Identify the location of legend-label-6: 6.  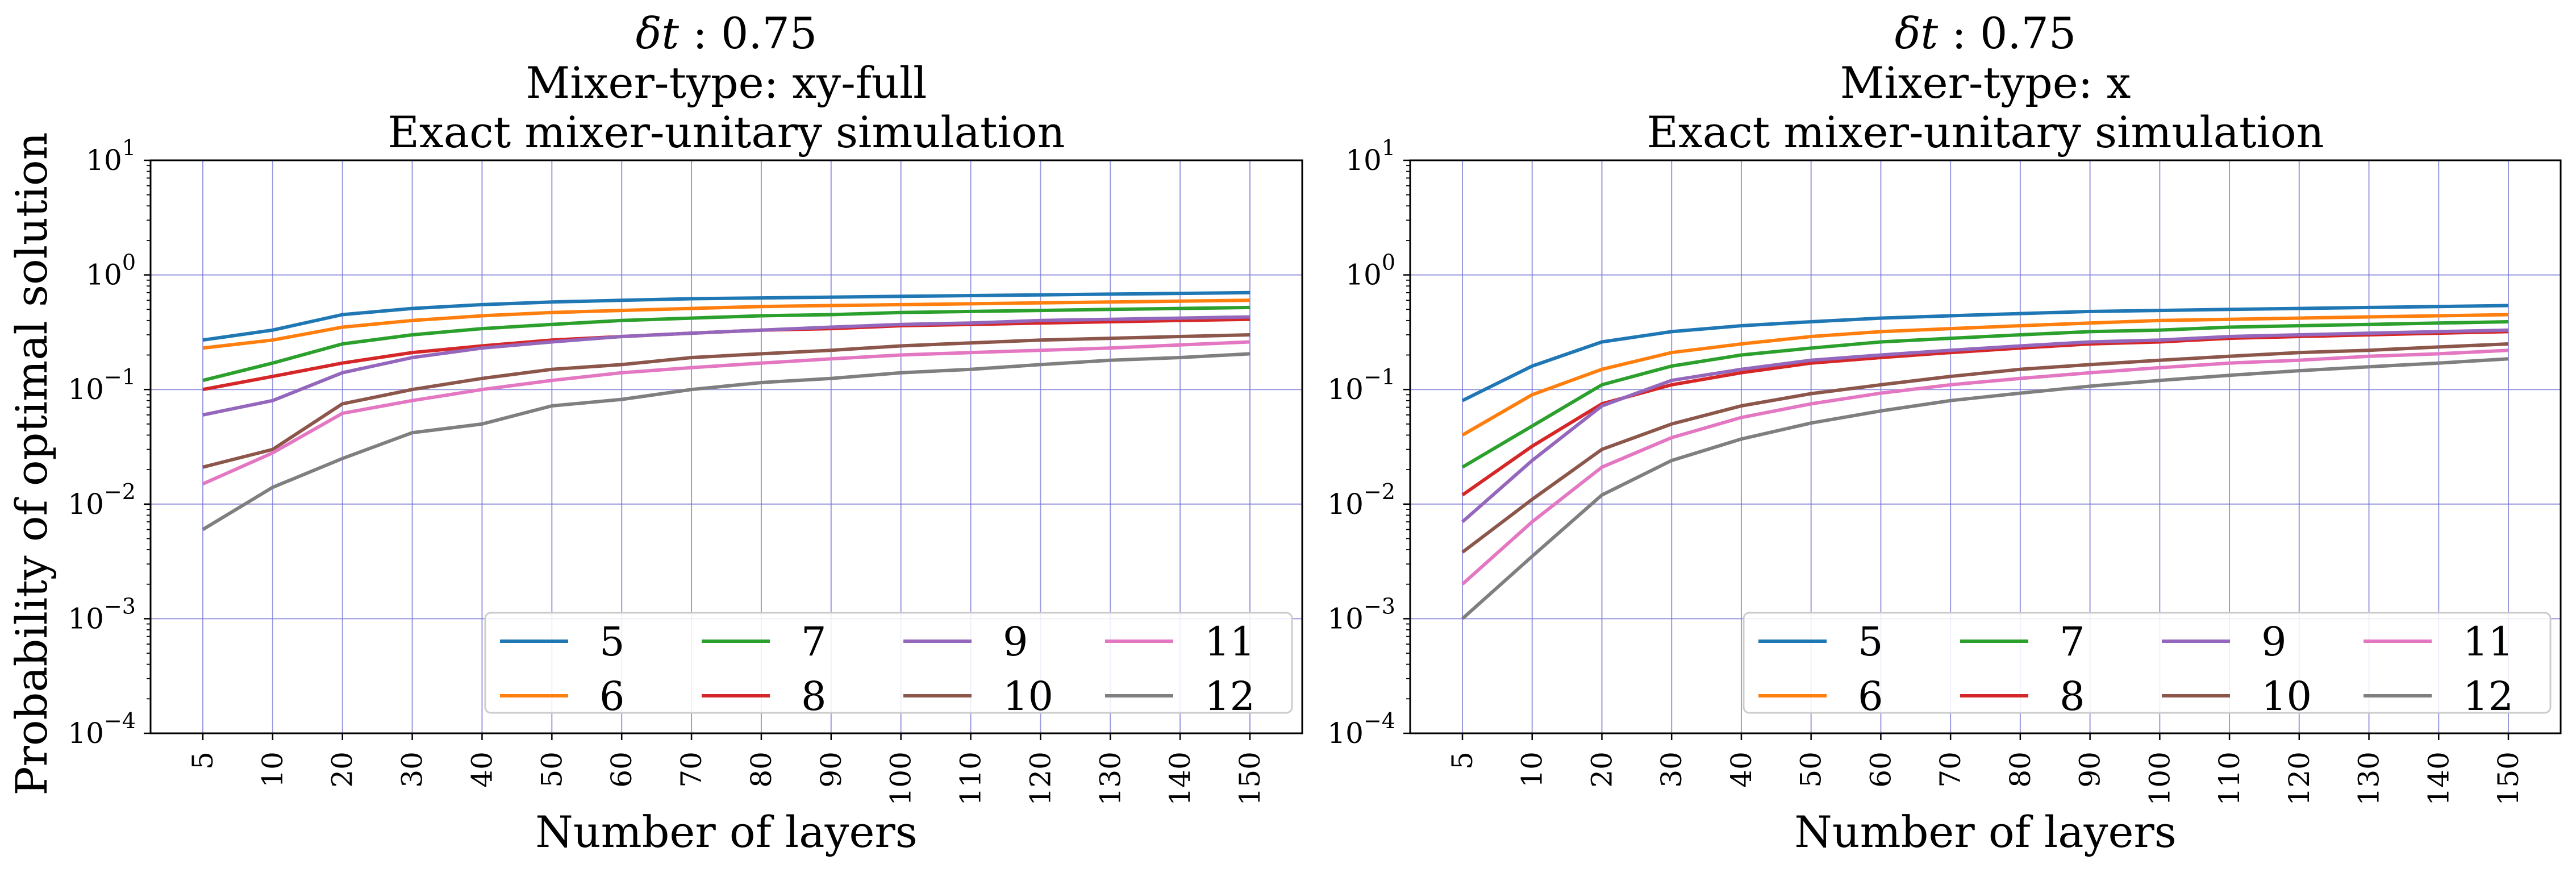
(1870, 696).